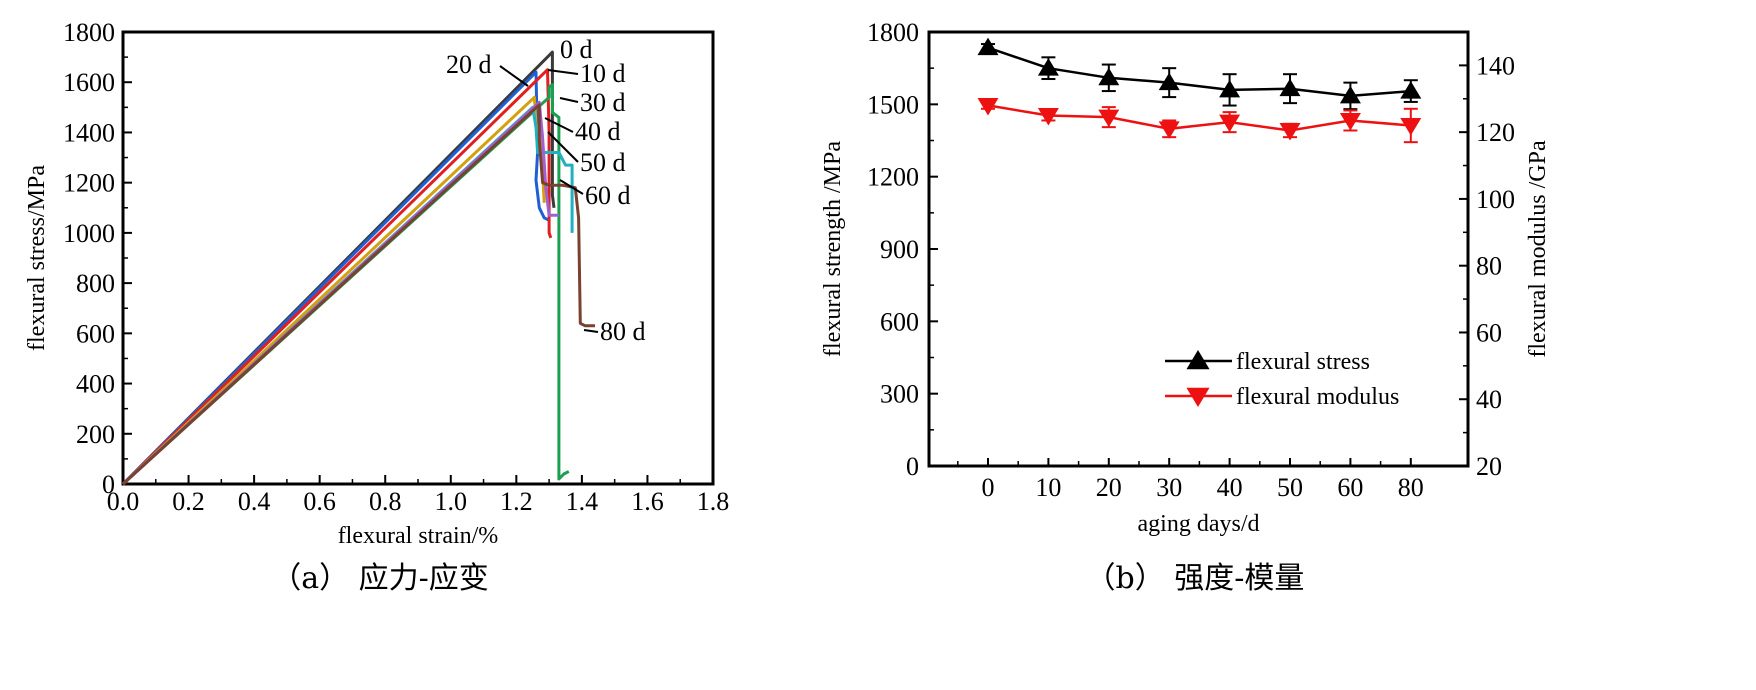  I want to click on series-line-flexural-stress, so click(1199, 72).